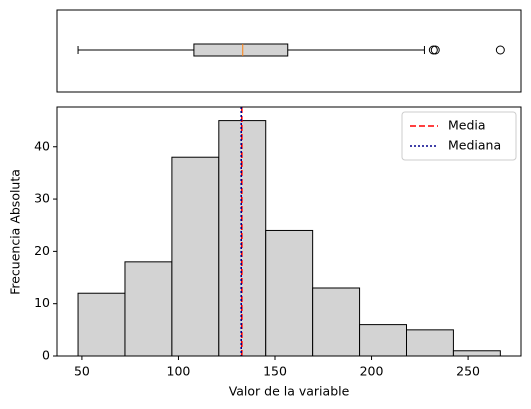 The height and width of the screenshot is (409, 531). I want to click on y-tick-label: 0, so click(46, 355).